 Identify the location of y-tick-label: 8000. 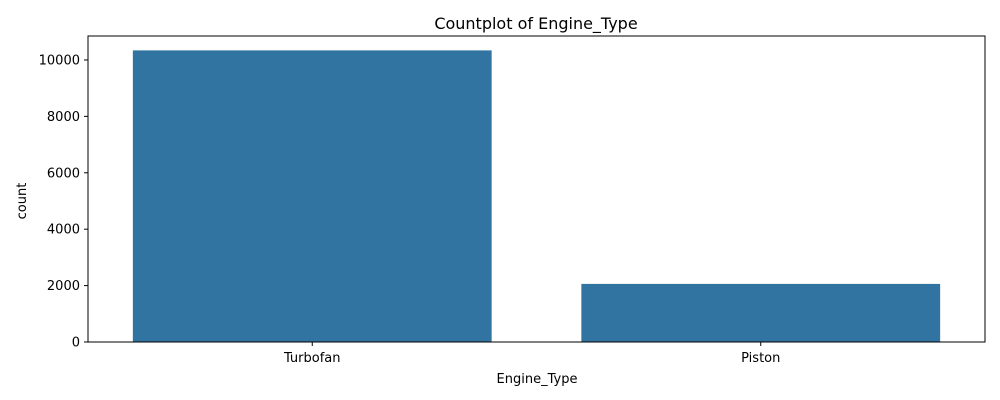
(63, 117).